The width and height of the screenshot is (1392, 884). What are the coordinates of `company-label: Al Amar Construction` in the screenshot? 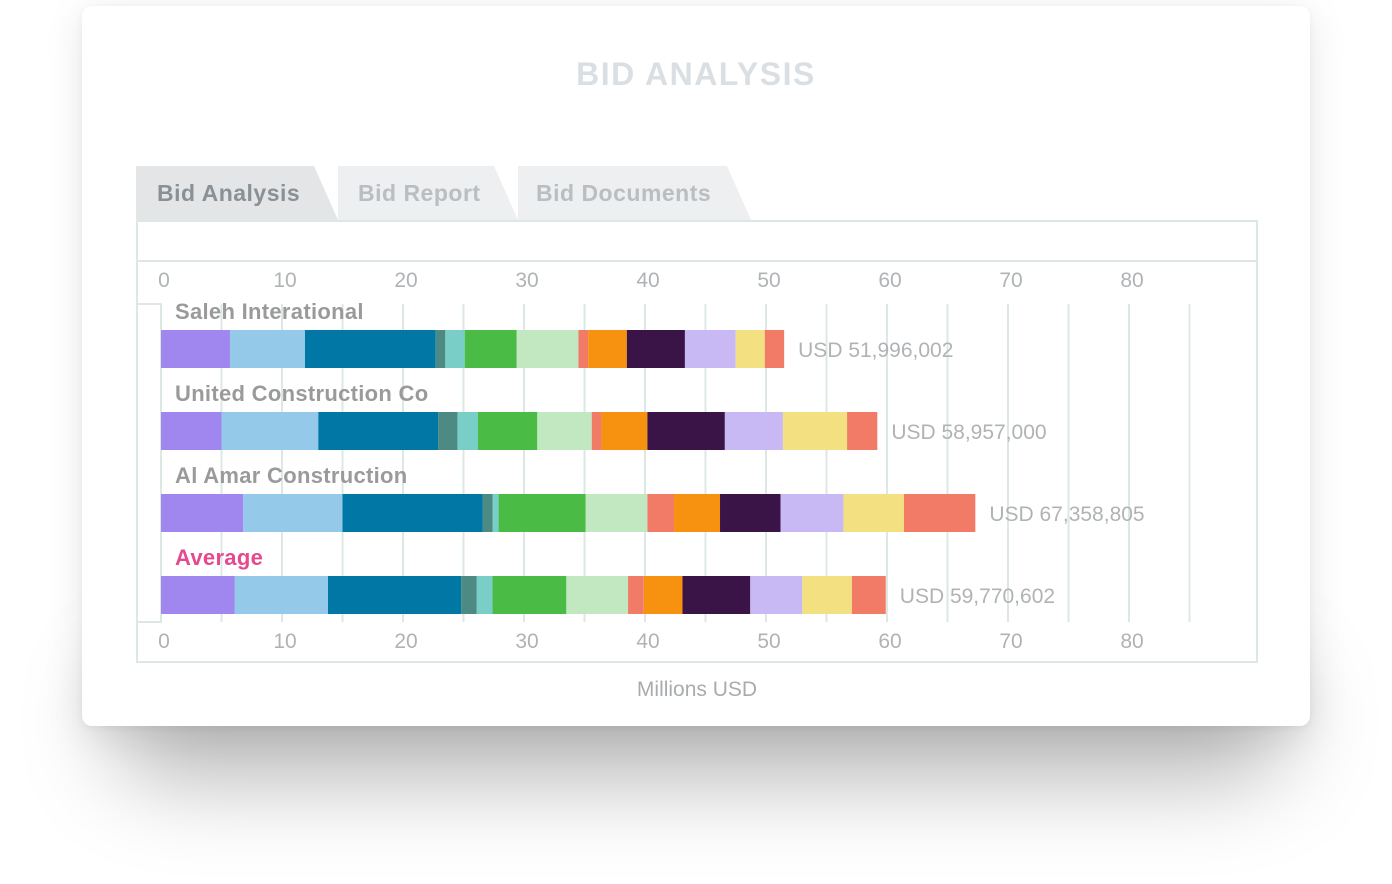 It's located at (291, 475).